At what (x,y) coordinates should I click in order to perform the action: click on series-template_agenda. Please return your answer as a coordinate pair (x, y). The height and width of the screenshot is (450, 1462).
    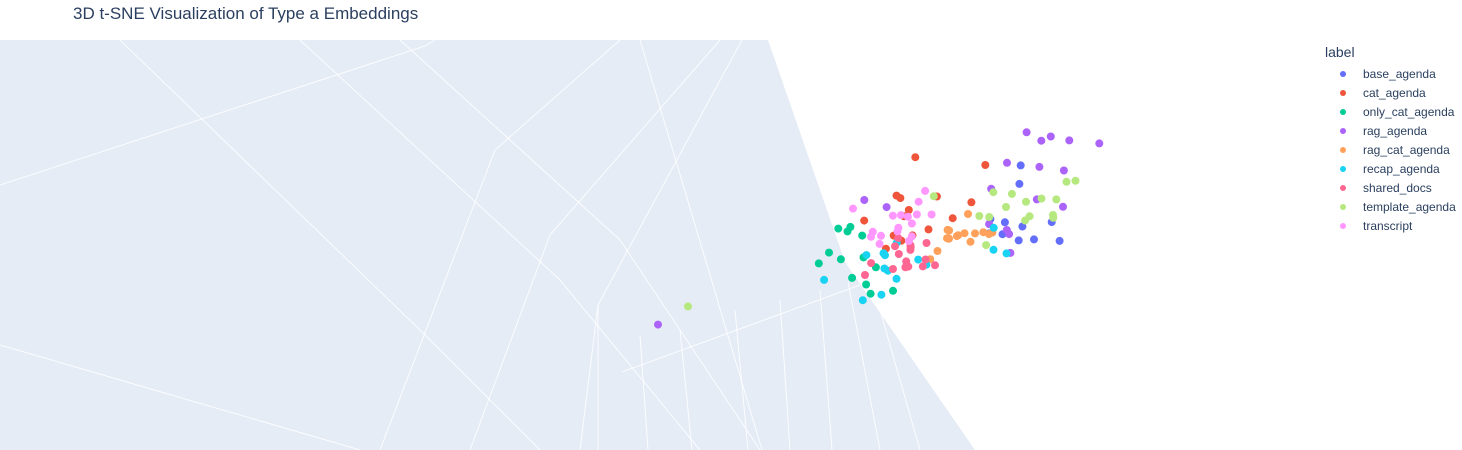
    Looking at the image, I should click on (882, 243).